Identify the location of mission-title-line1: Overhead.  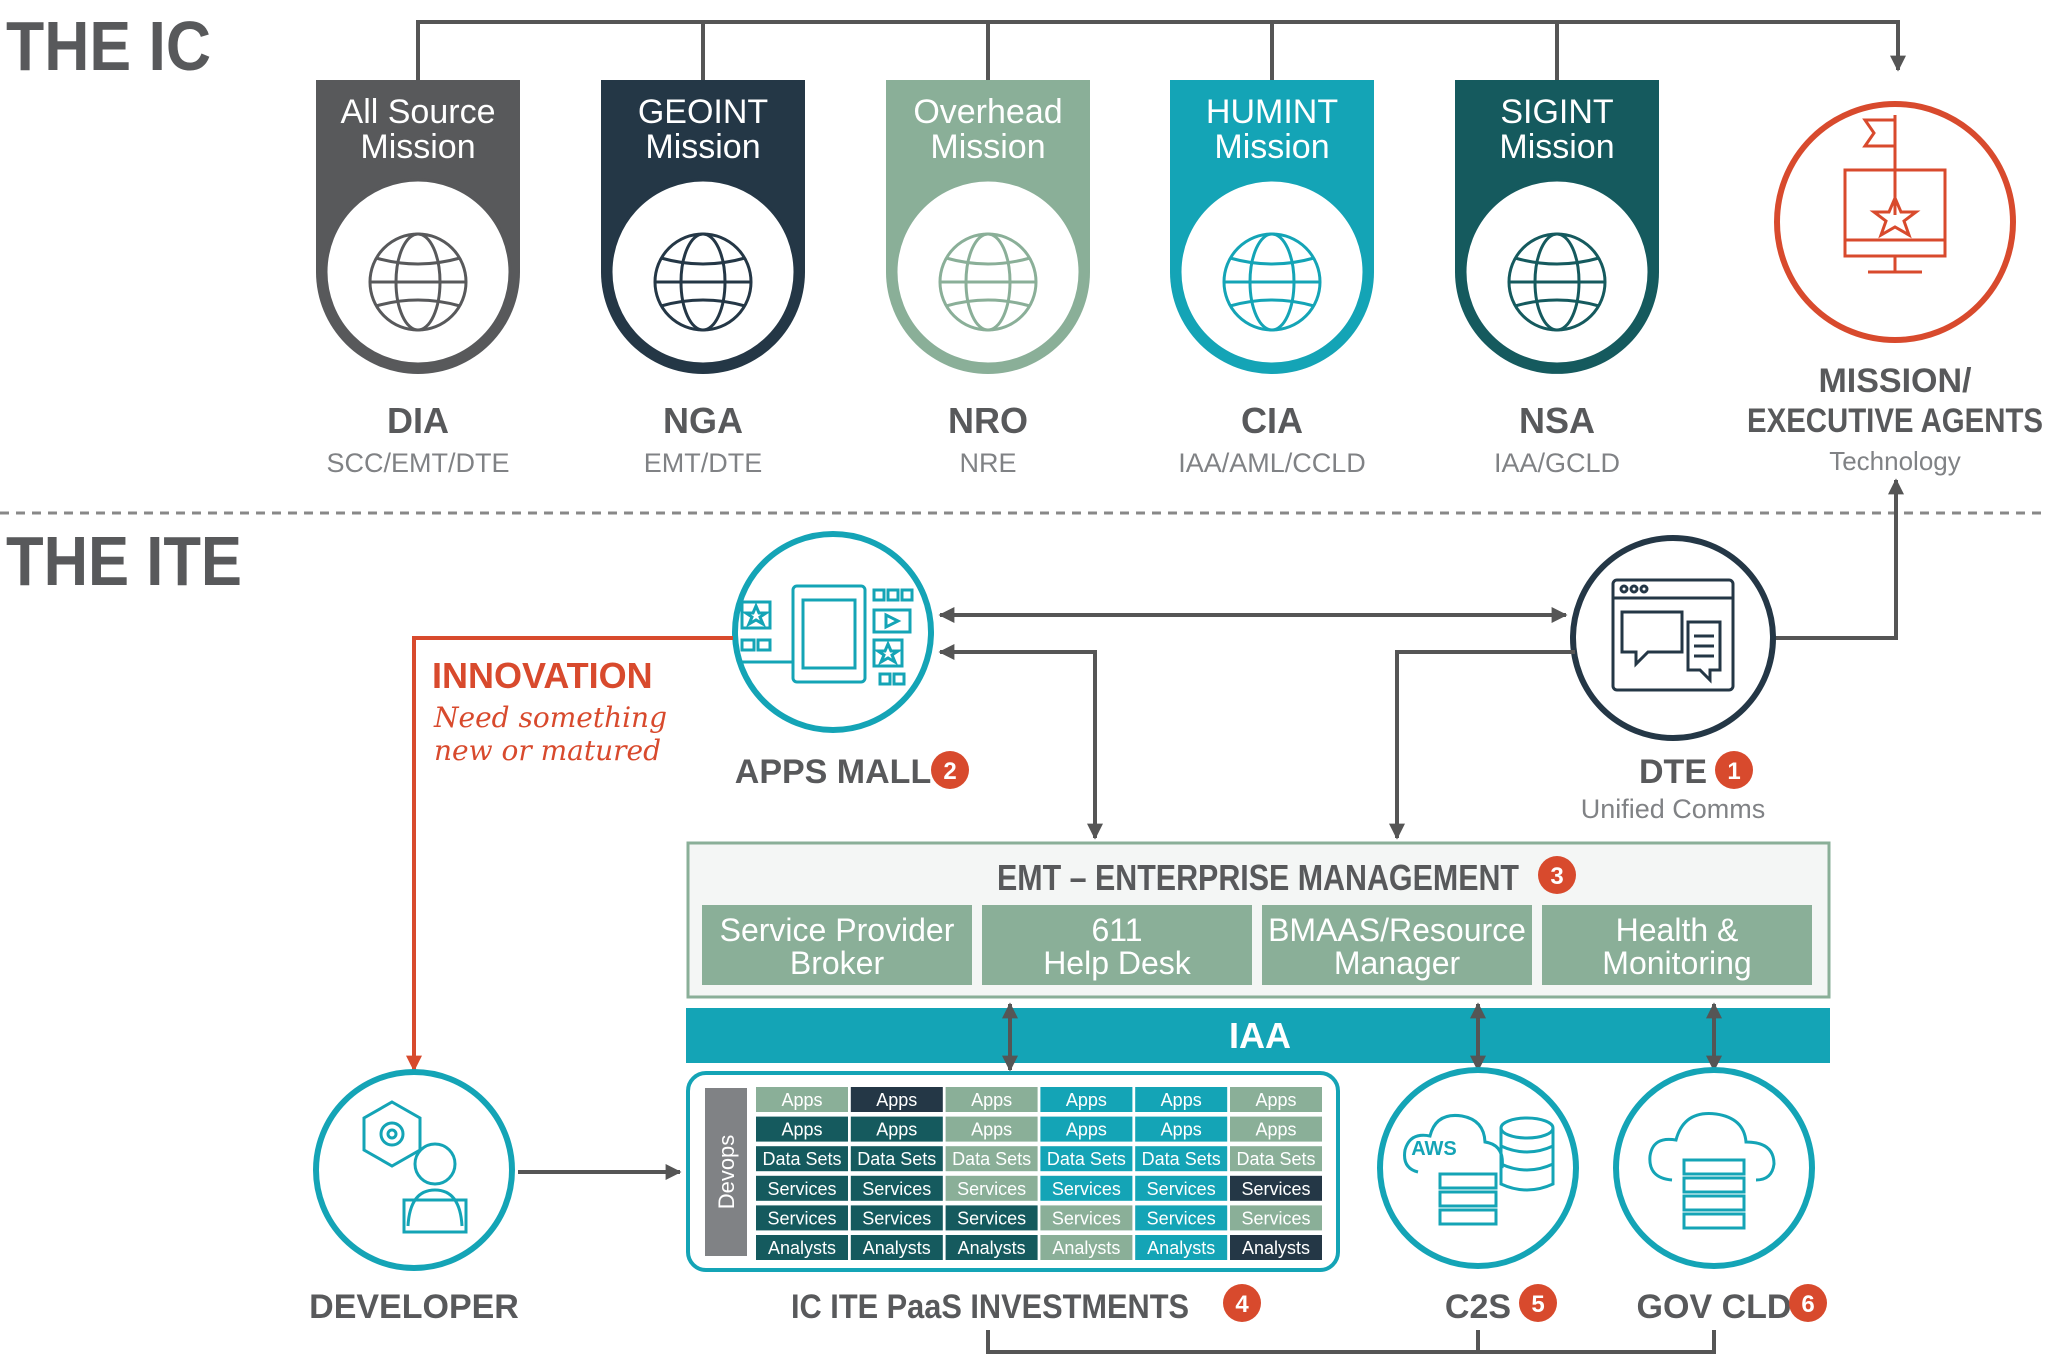
(987, 112).